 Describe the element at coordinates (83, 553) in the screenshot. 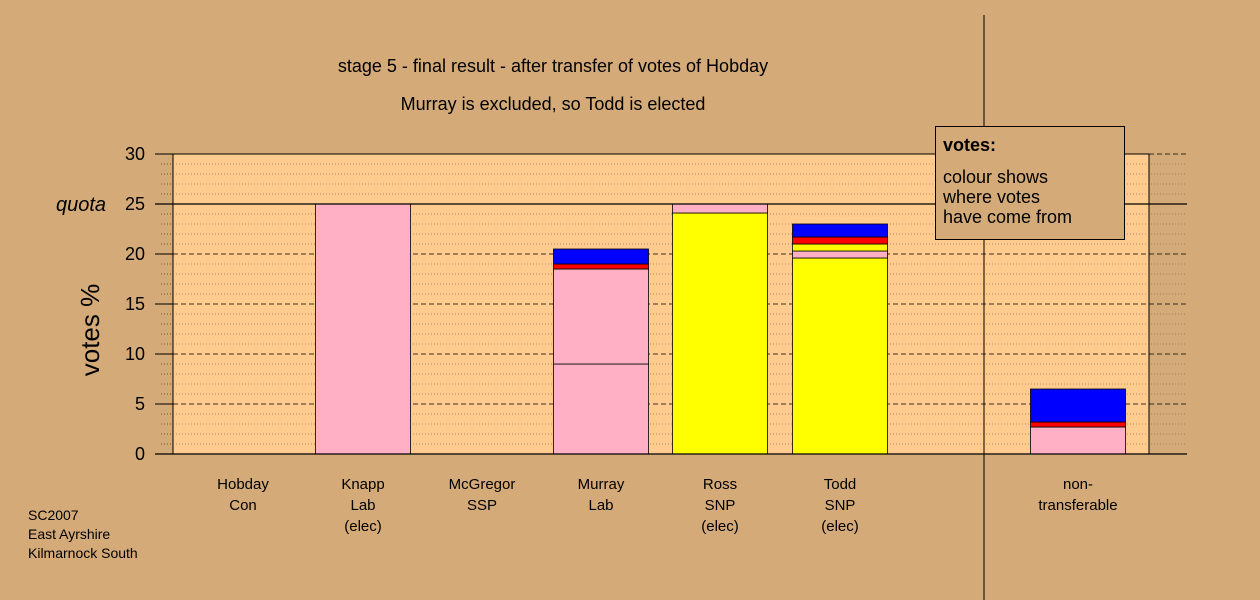

I see `note-line: Kilmarnock South` at that location.